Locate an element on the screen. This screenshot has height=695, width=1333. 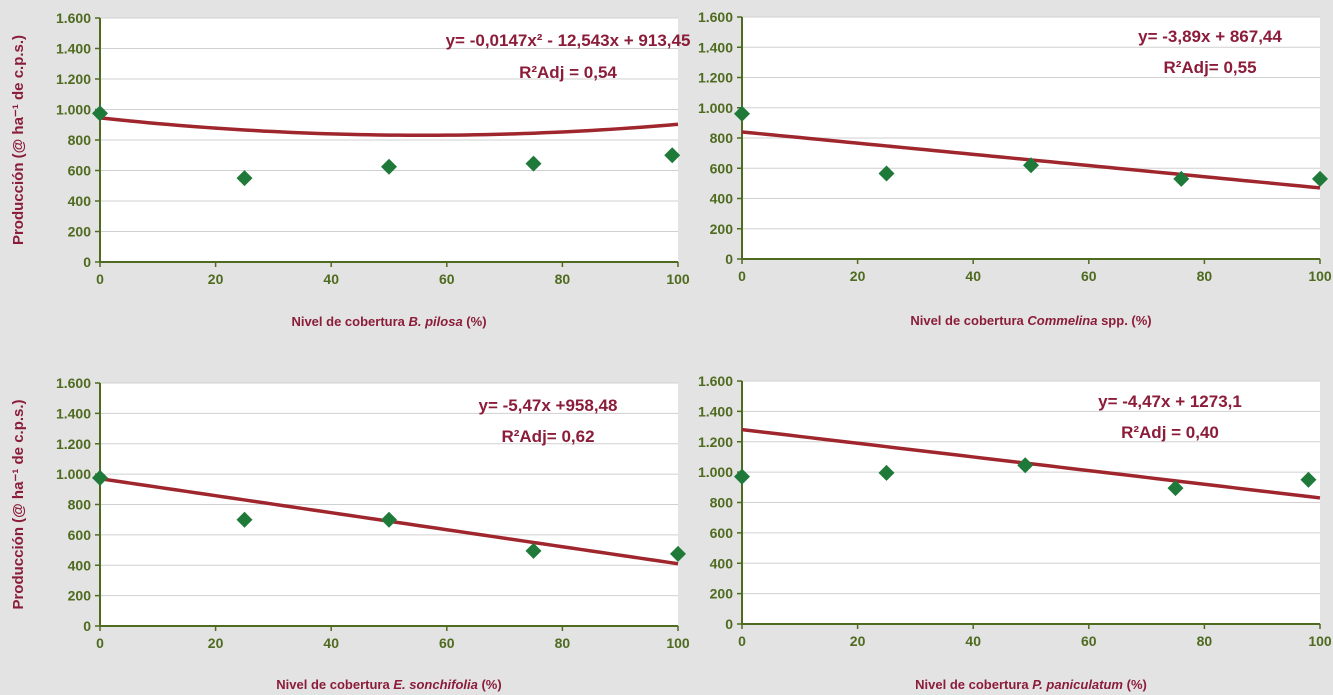
trend-equation: y= -3,89x + 867,44 is located at coordinates (1210, 36).